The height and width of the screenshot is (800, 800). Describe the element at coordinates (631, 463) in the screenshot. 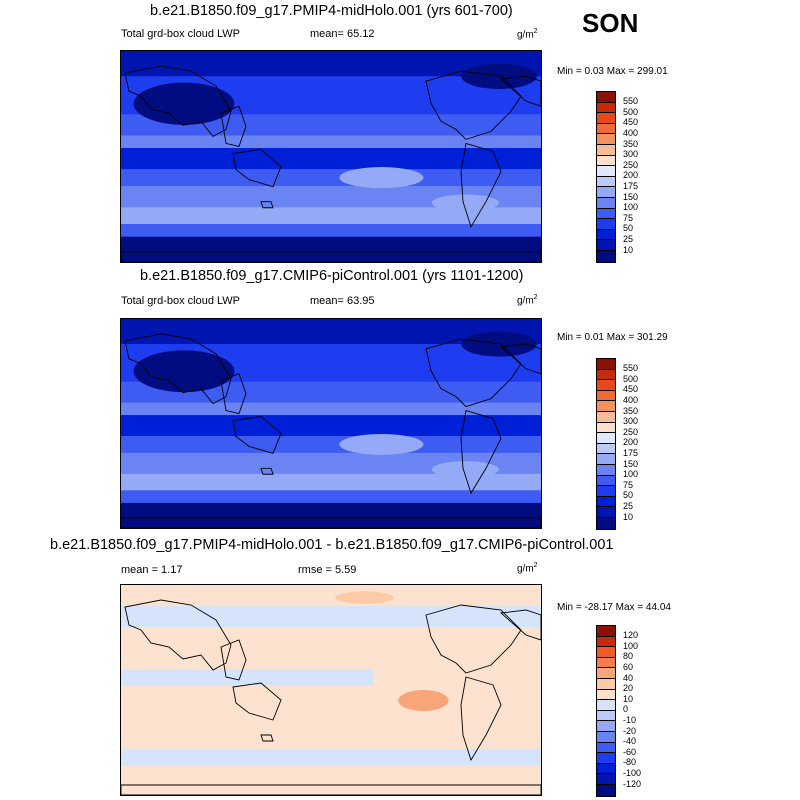

I see `colorbar-tick-label: 150` at that location.